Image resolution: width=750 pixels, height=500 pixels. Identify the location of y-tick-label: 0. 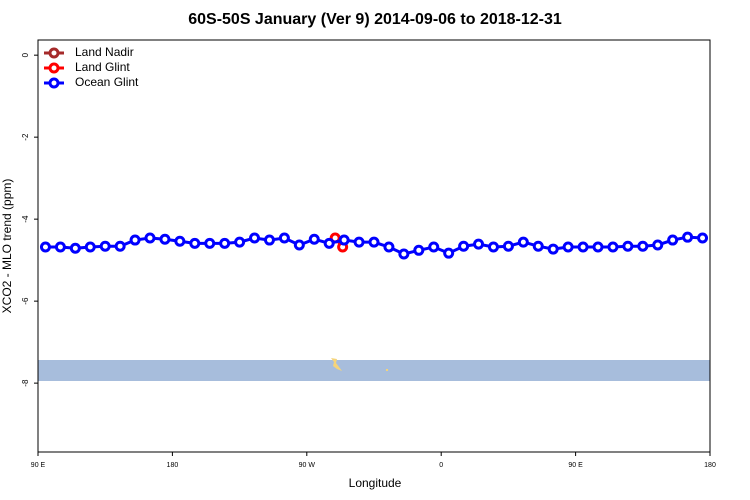
(25, 54).